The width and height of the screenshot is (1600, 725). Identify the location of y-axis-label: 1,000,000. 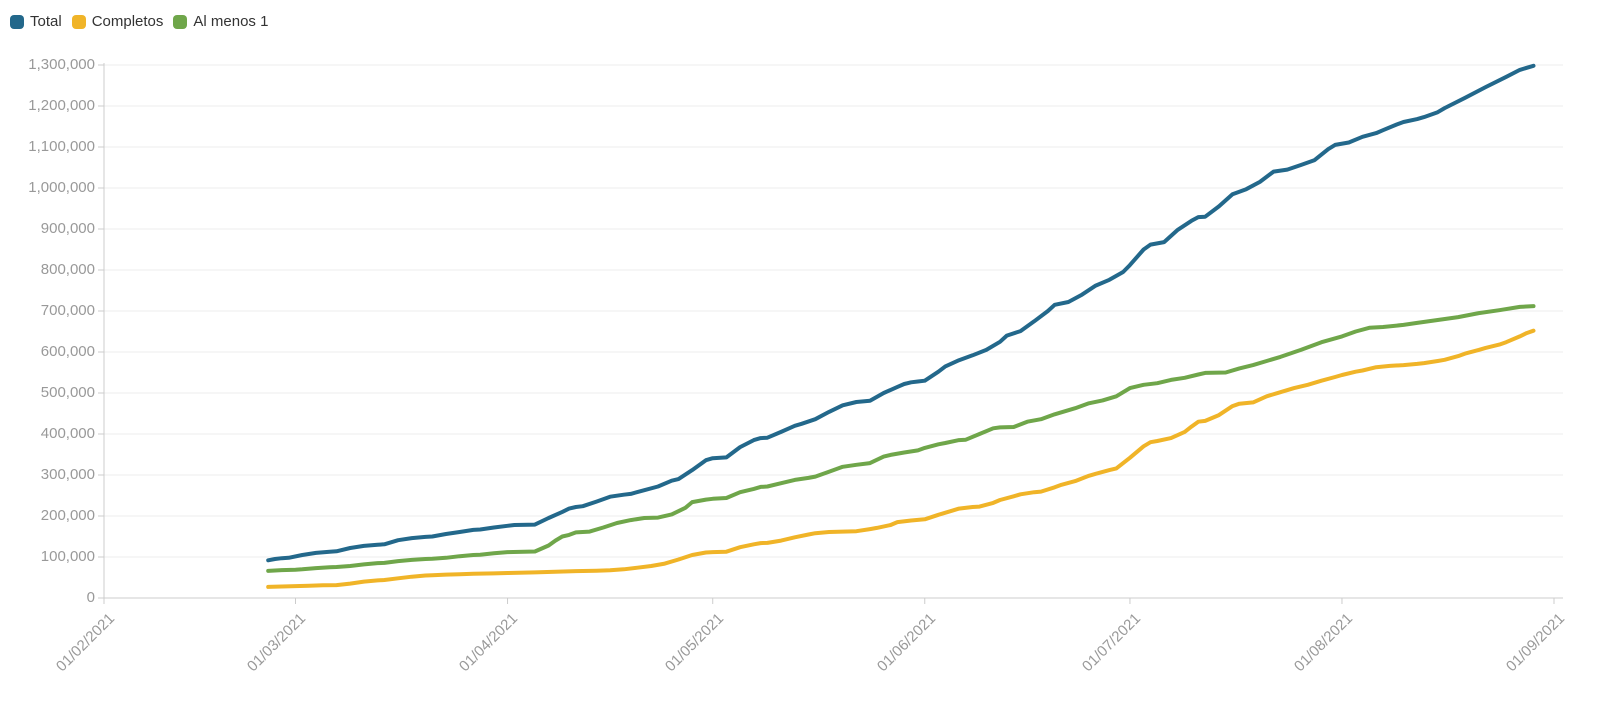
(61, 187).